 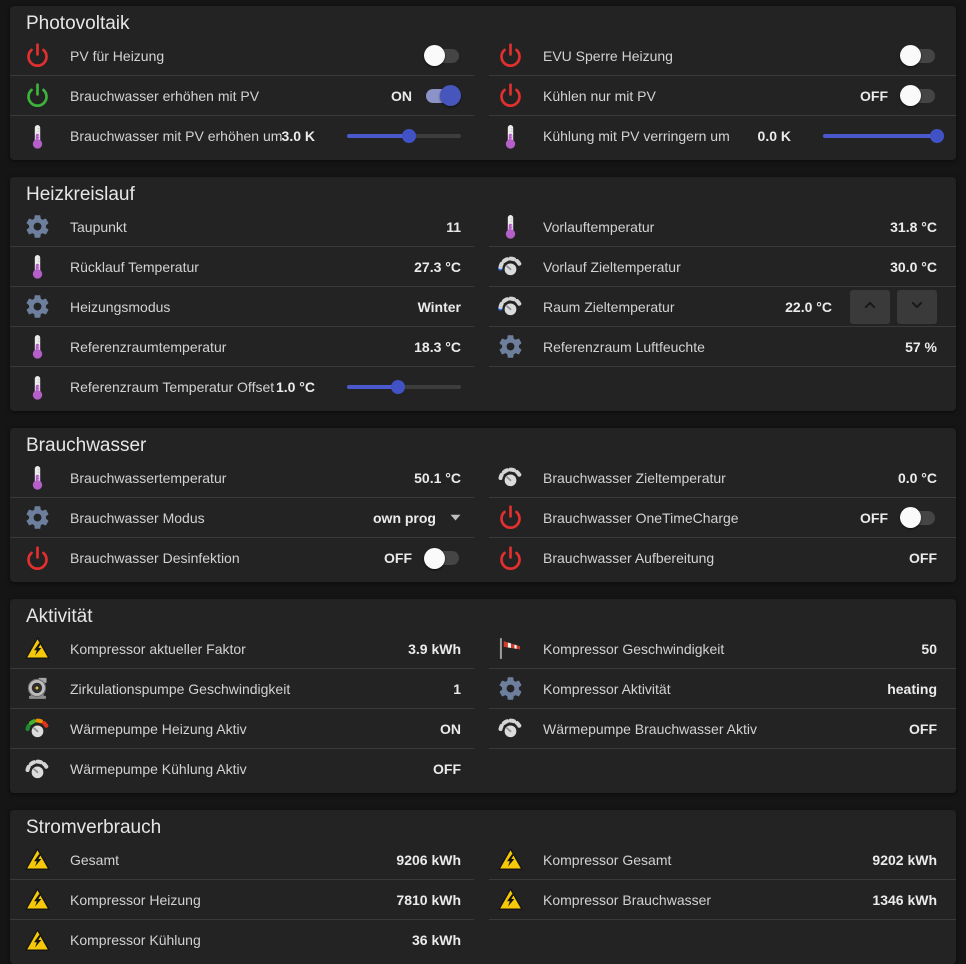 I want to click on entity-row: Zirkulationspumpe Geschwindigkeit 1, so click(x=242, y=689).